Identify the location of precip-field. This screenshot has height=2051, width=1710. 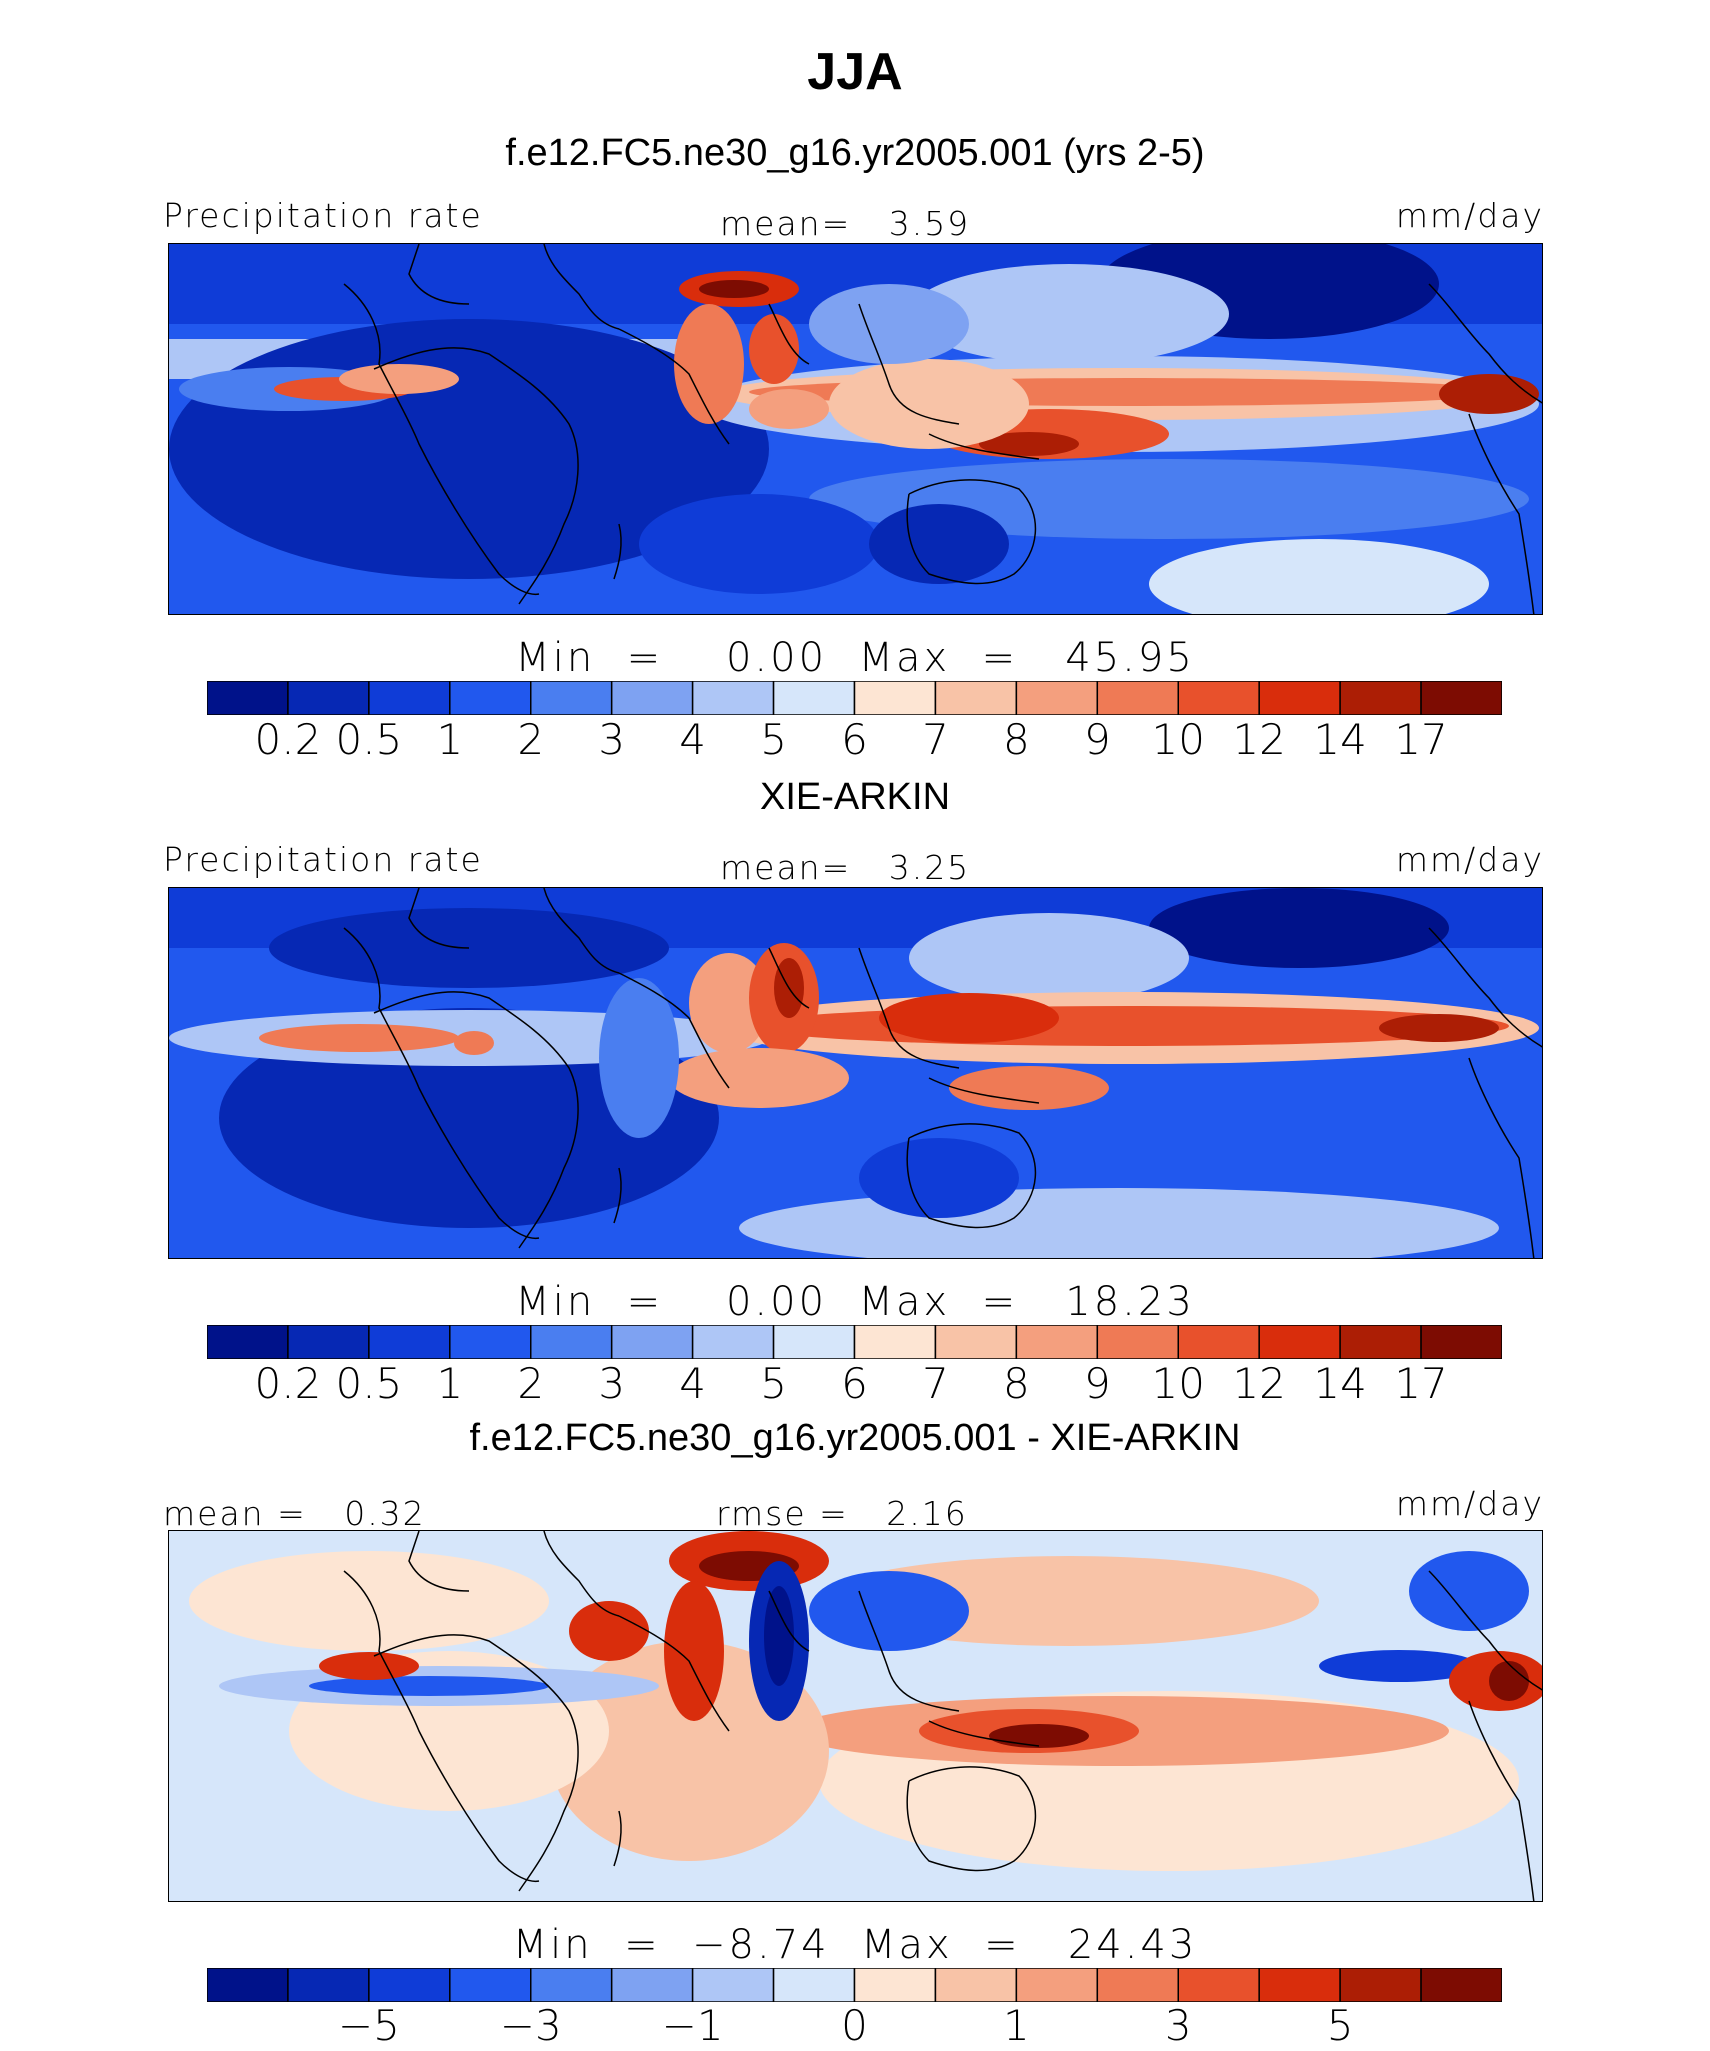
(855, 429).